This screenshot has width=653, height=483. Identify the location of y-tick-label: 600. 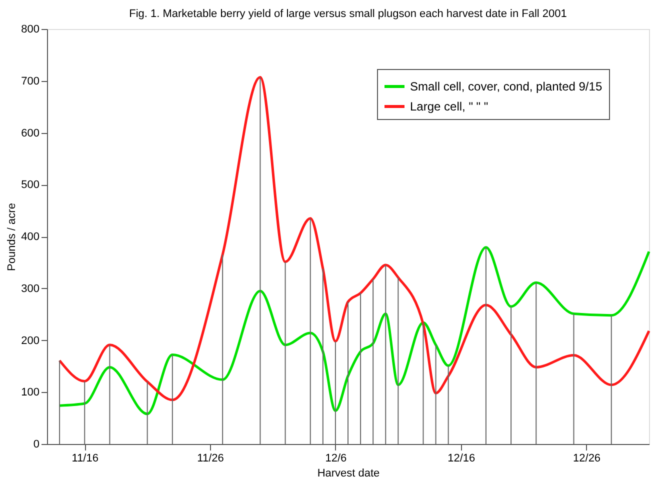
(30, 133).